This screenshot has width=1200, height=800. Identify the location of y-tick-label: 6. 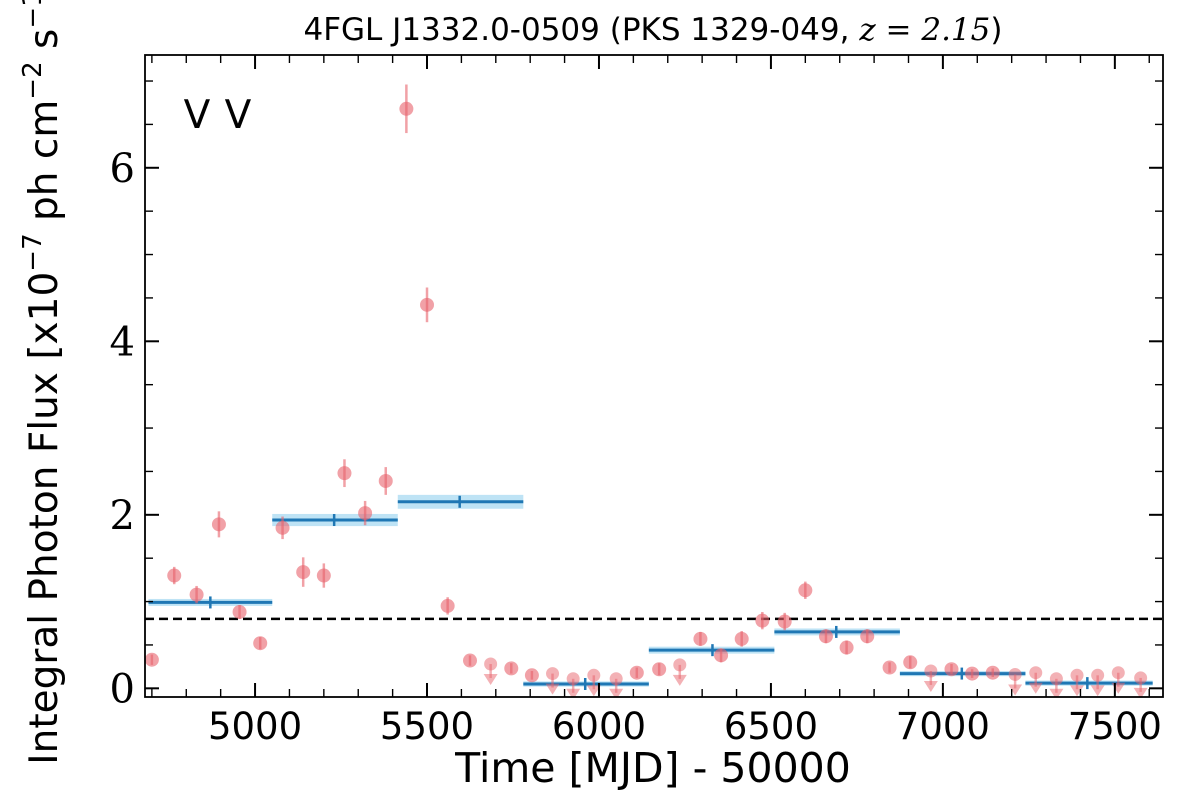
(122, 169).